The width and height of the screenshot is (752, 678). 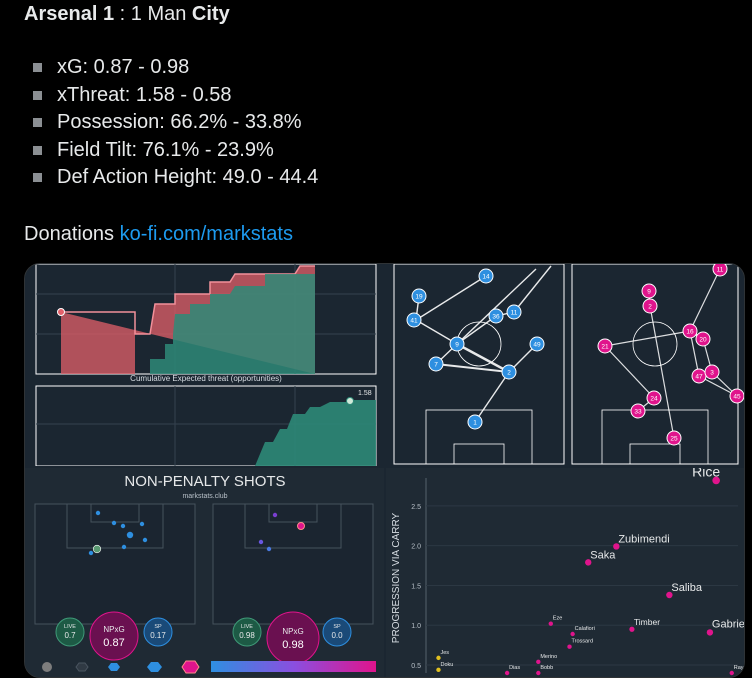 I want to click on away-sp-label: SP, so click(x=337, y=627).